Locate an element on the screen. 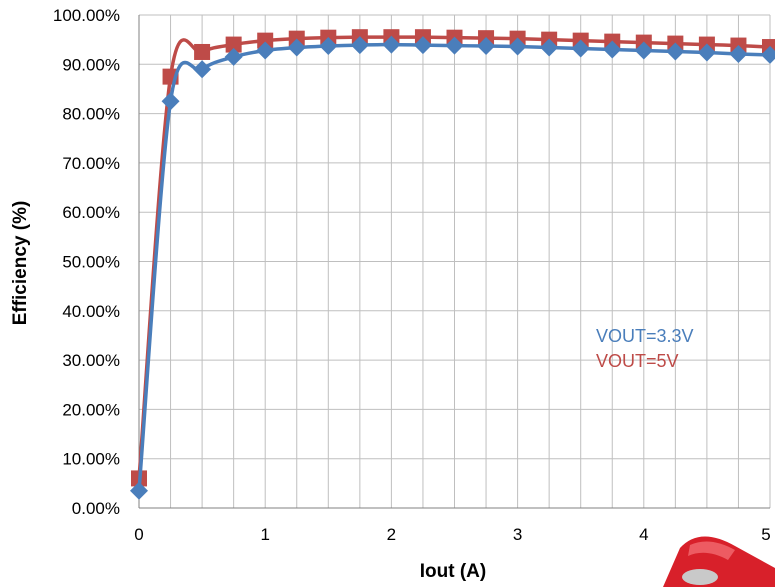  x-axis-title: Iout (A) is located at coordinates (453, 571).